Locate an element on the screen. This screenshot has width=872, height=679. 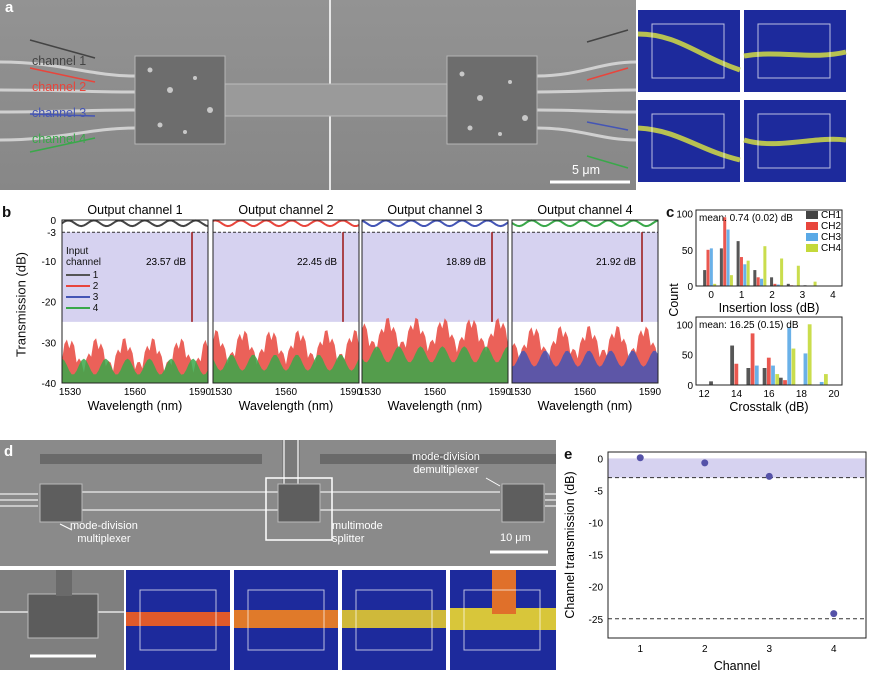
legend-title: Input channel is located at coordinates (84, 257).